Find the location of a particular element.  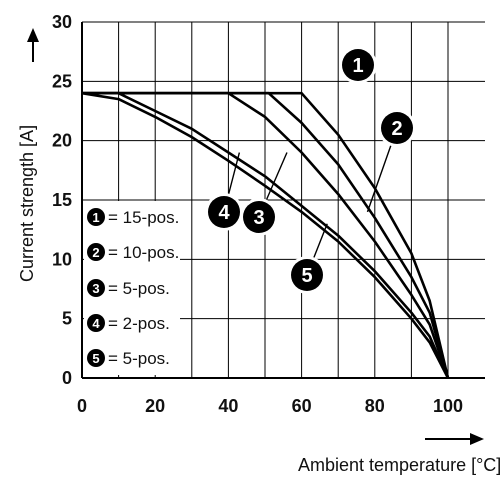

callout-number-3: 3 is located at coordinates (258, 218).